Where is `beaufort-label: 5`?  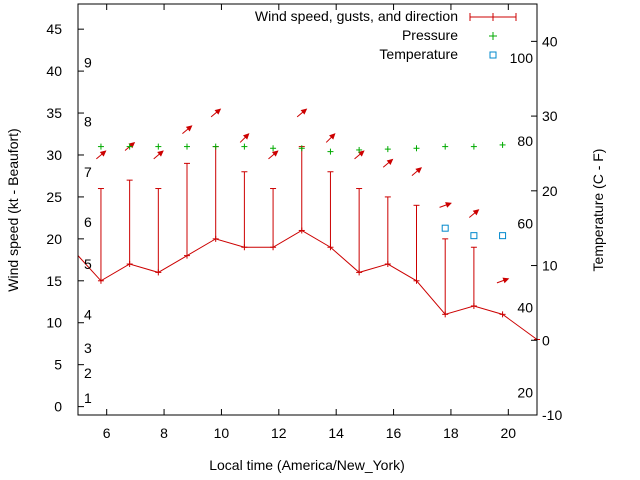
beaufort-label: 5 is located at coordinates (88, 264).